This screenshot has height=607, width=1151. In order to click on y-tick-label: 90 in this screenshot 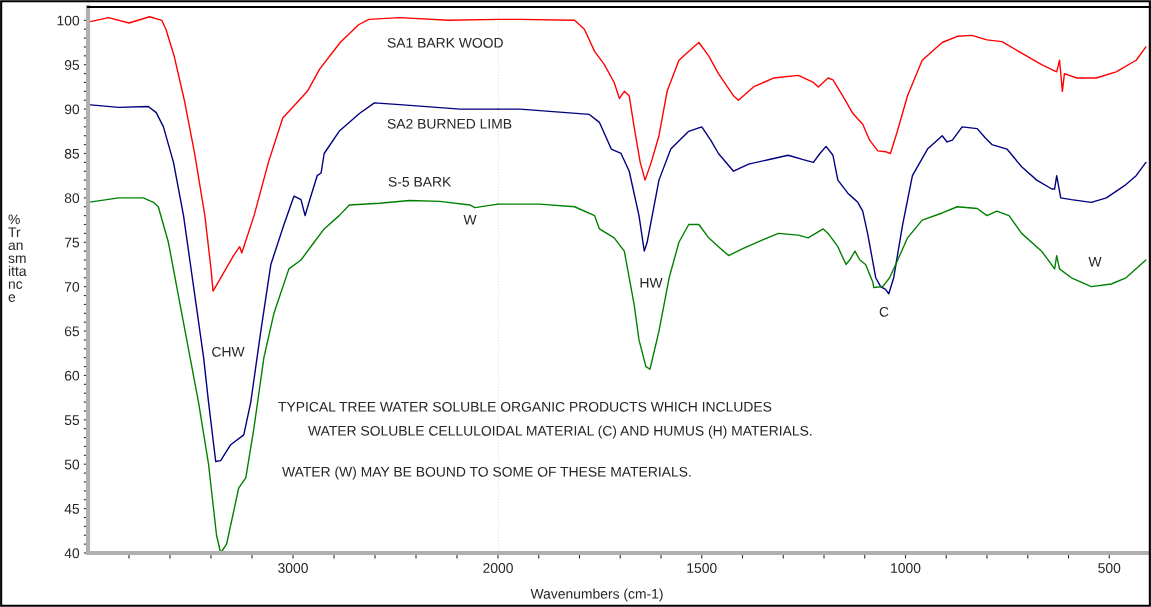, I will do `click(72, 109)`.